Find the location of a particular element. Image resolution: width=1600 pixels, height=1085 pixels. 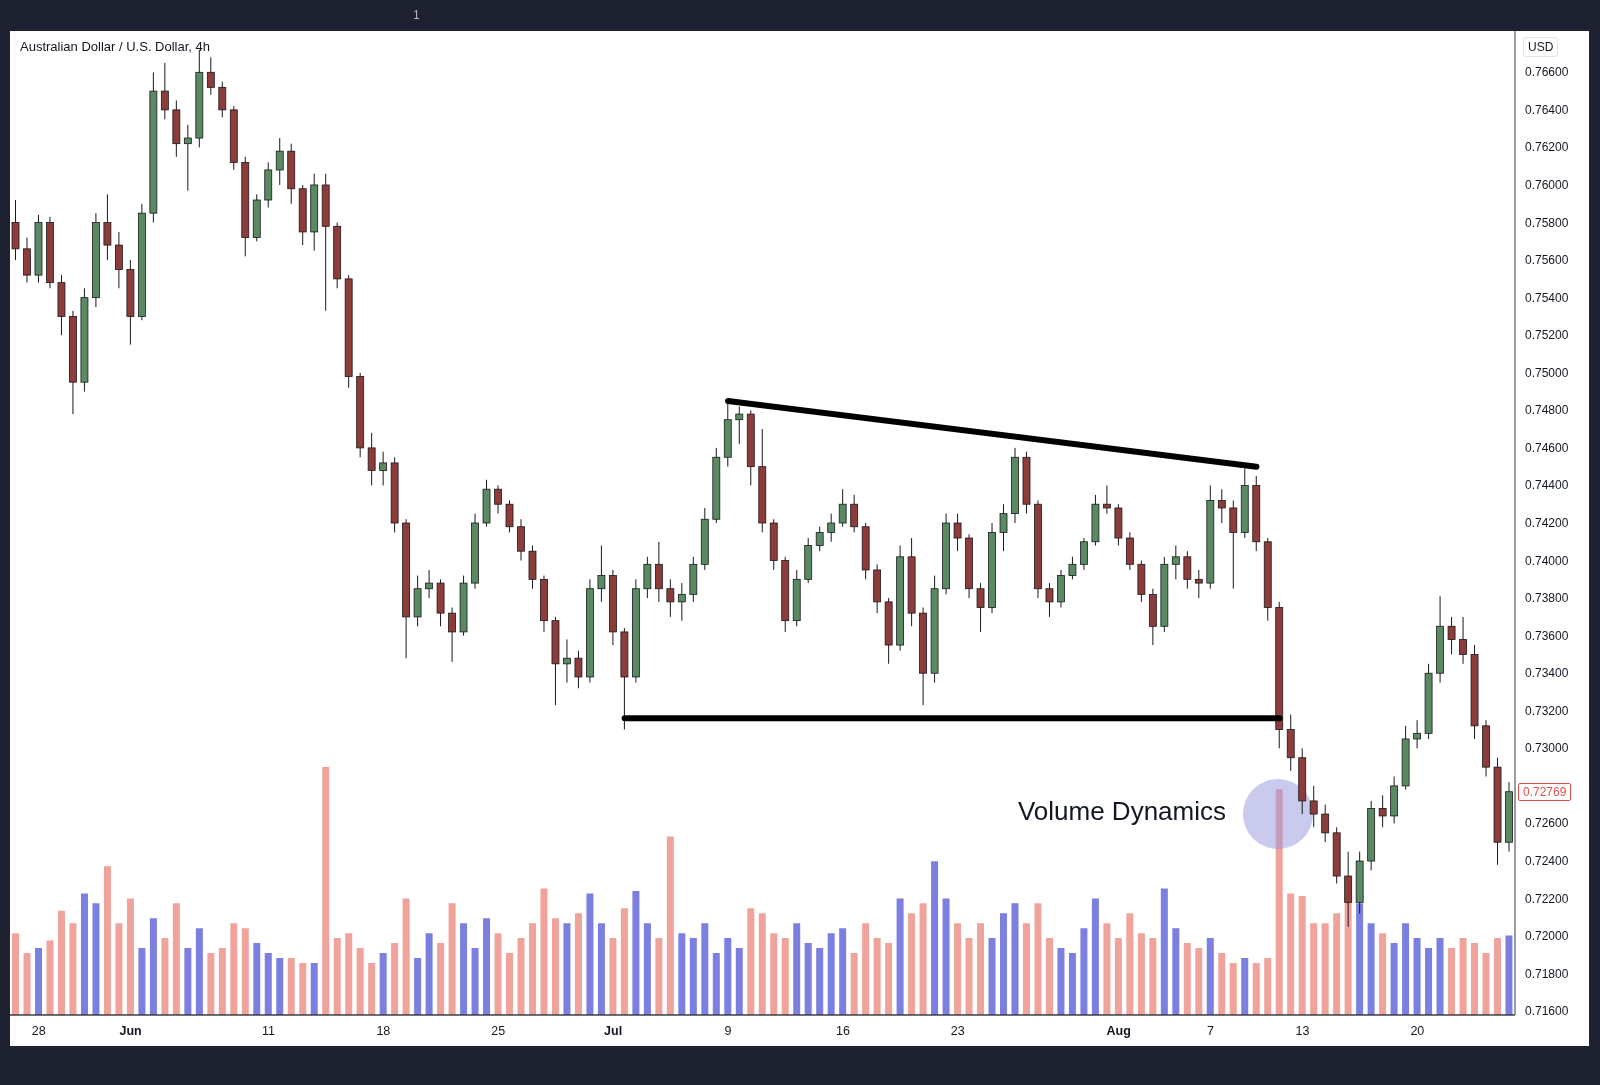

y-tick-label: 0.72000 is located at coordinates (1547, 936).